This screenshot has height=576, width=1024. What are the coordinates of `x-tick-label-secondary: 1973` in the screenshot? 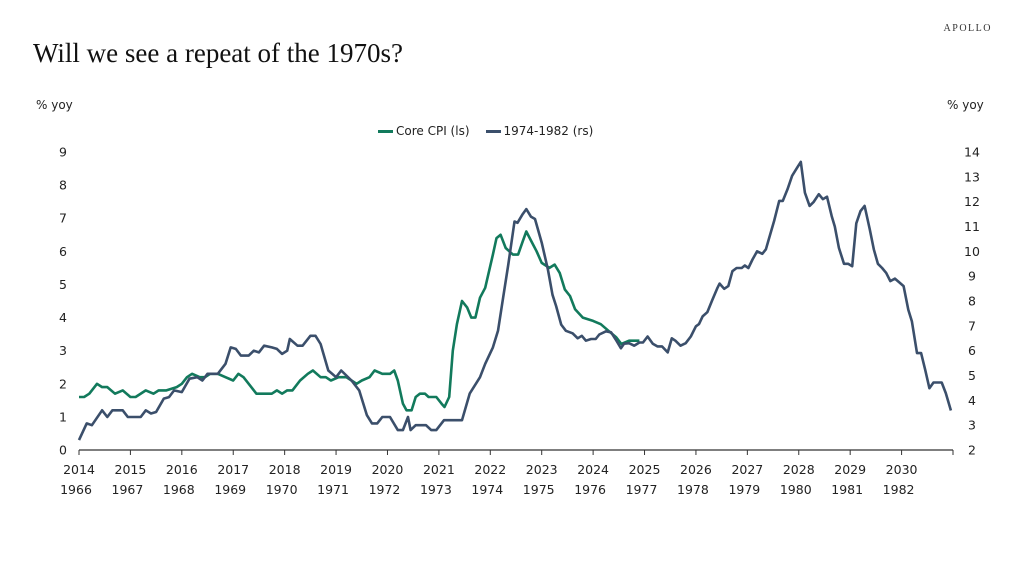 It's located at (436, 489).